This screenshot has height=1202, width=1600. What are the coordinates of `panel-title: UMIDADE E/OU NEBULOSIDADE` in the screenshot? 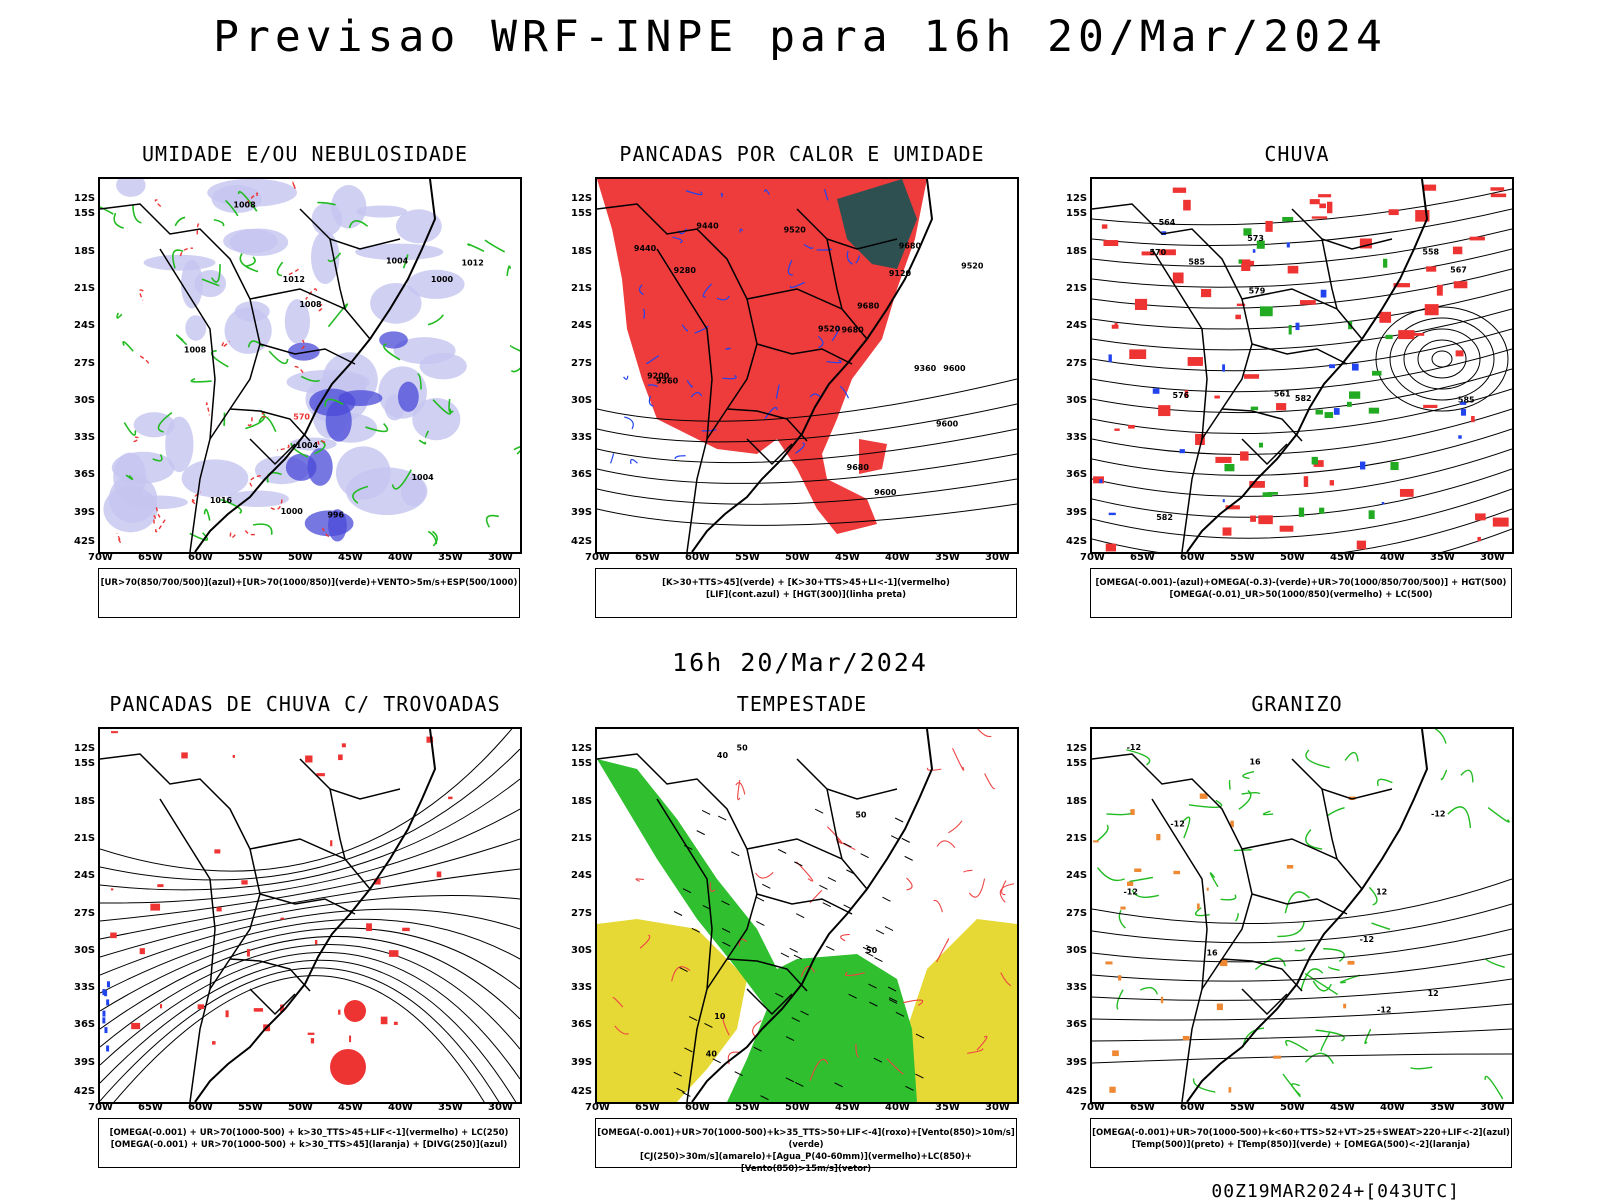 It's located at (305, 154).